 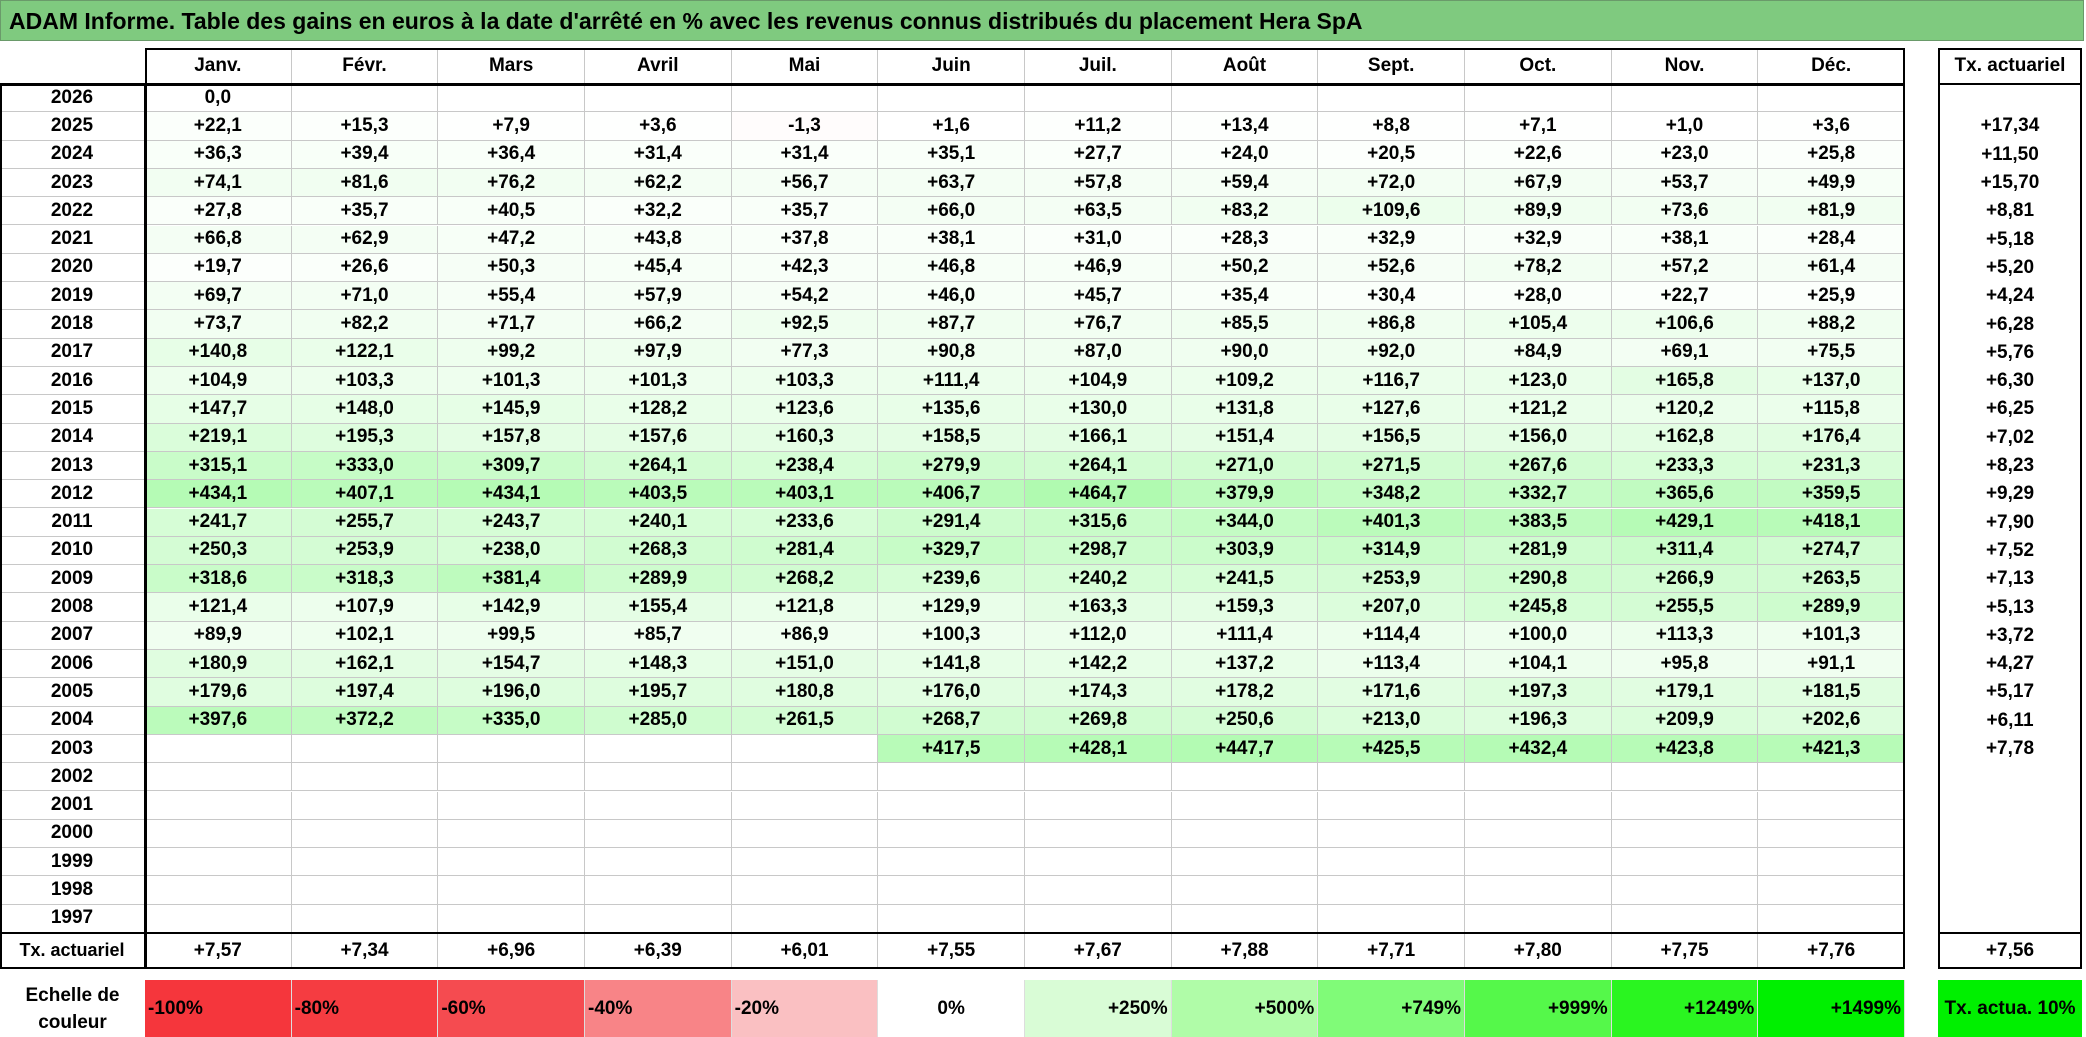 What do you see at coordinates (1538, 239) in the screenshot?
I see `table-cell: +32,9` at bounding box center [1538, 239].